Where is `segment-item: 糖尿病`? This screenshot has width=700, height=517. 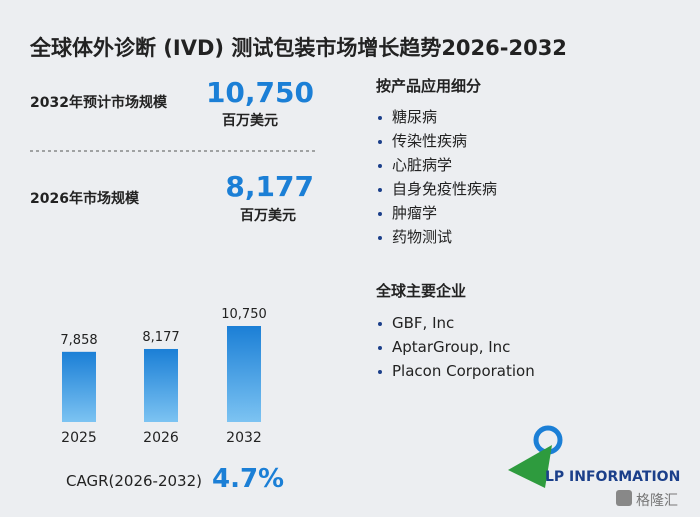 segment-item: 糖尿病 is located at coordinates (437, 117).